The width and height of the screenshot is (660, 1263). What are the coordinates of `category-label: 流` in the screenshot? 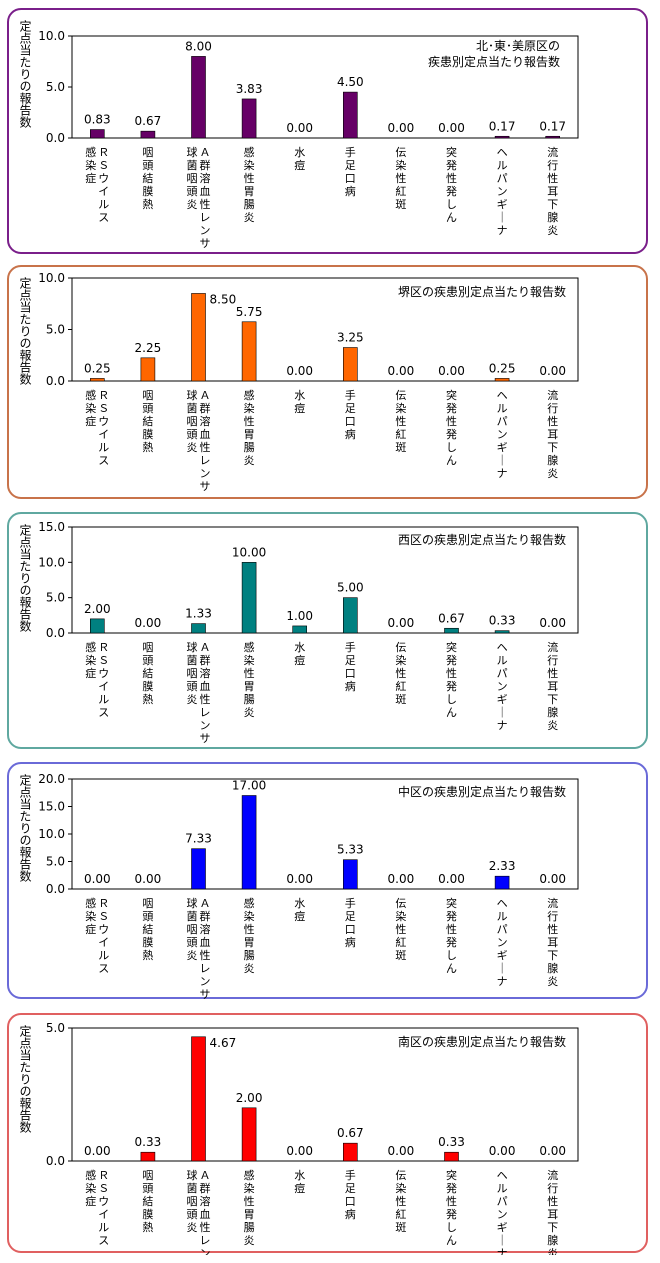 It's located at (552, 903).